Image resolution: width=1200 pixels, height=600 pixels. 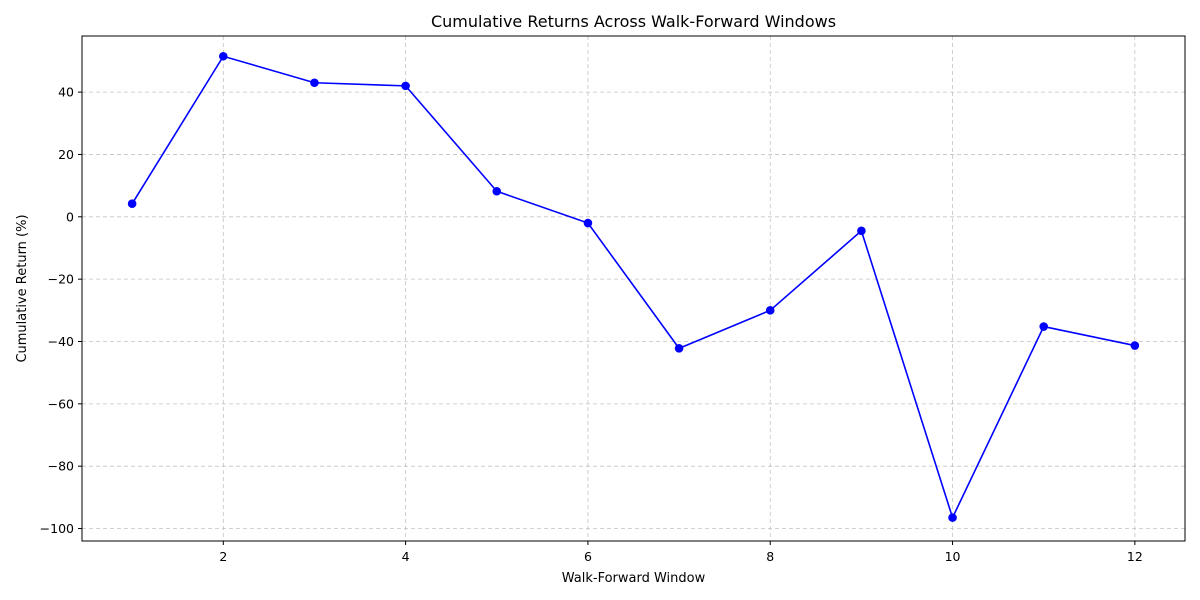 What do you see at coordinates (770, 556) in the screenshot?
I see `x-tick-label: 8` at bounding box center [770, 556].